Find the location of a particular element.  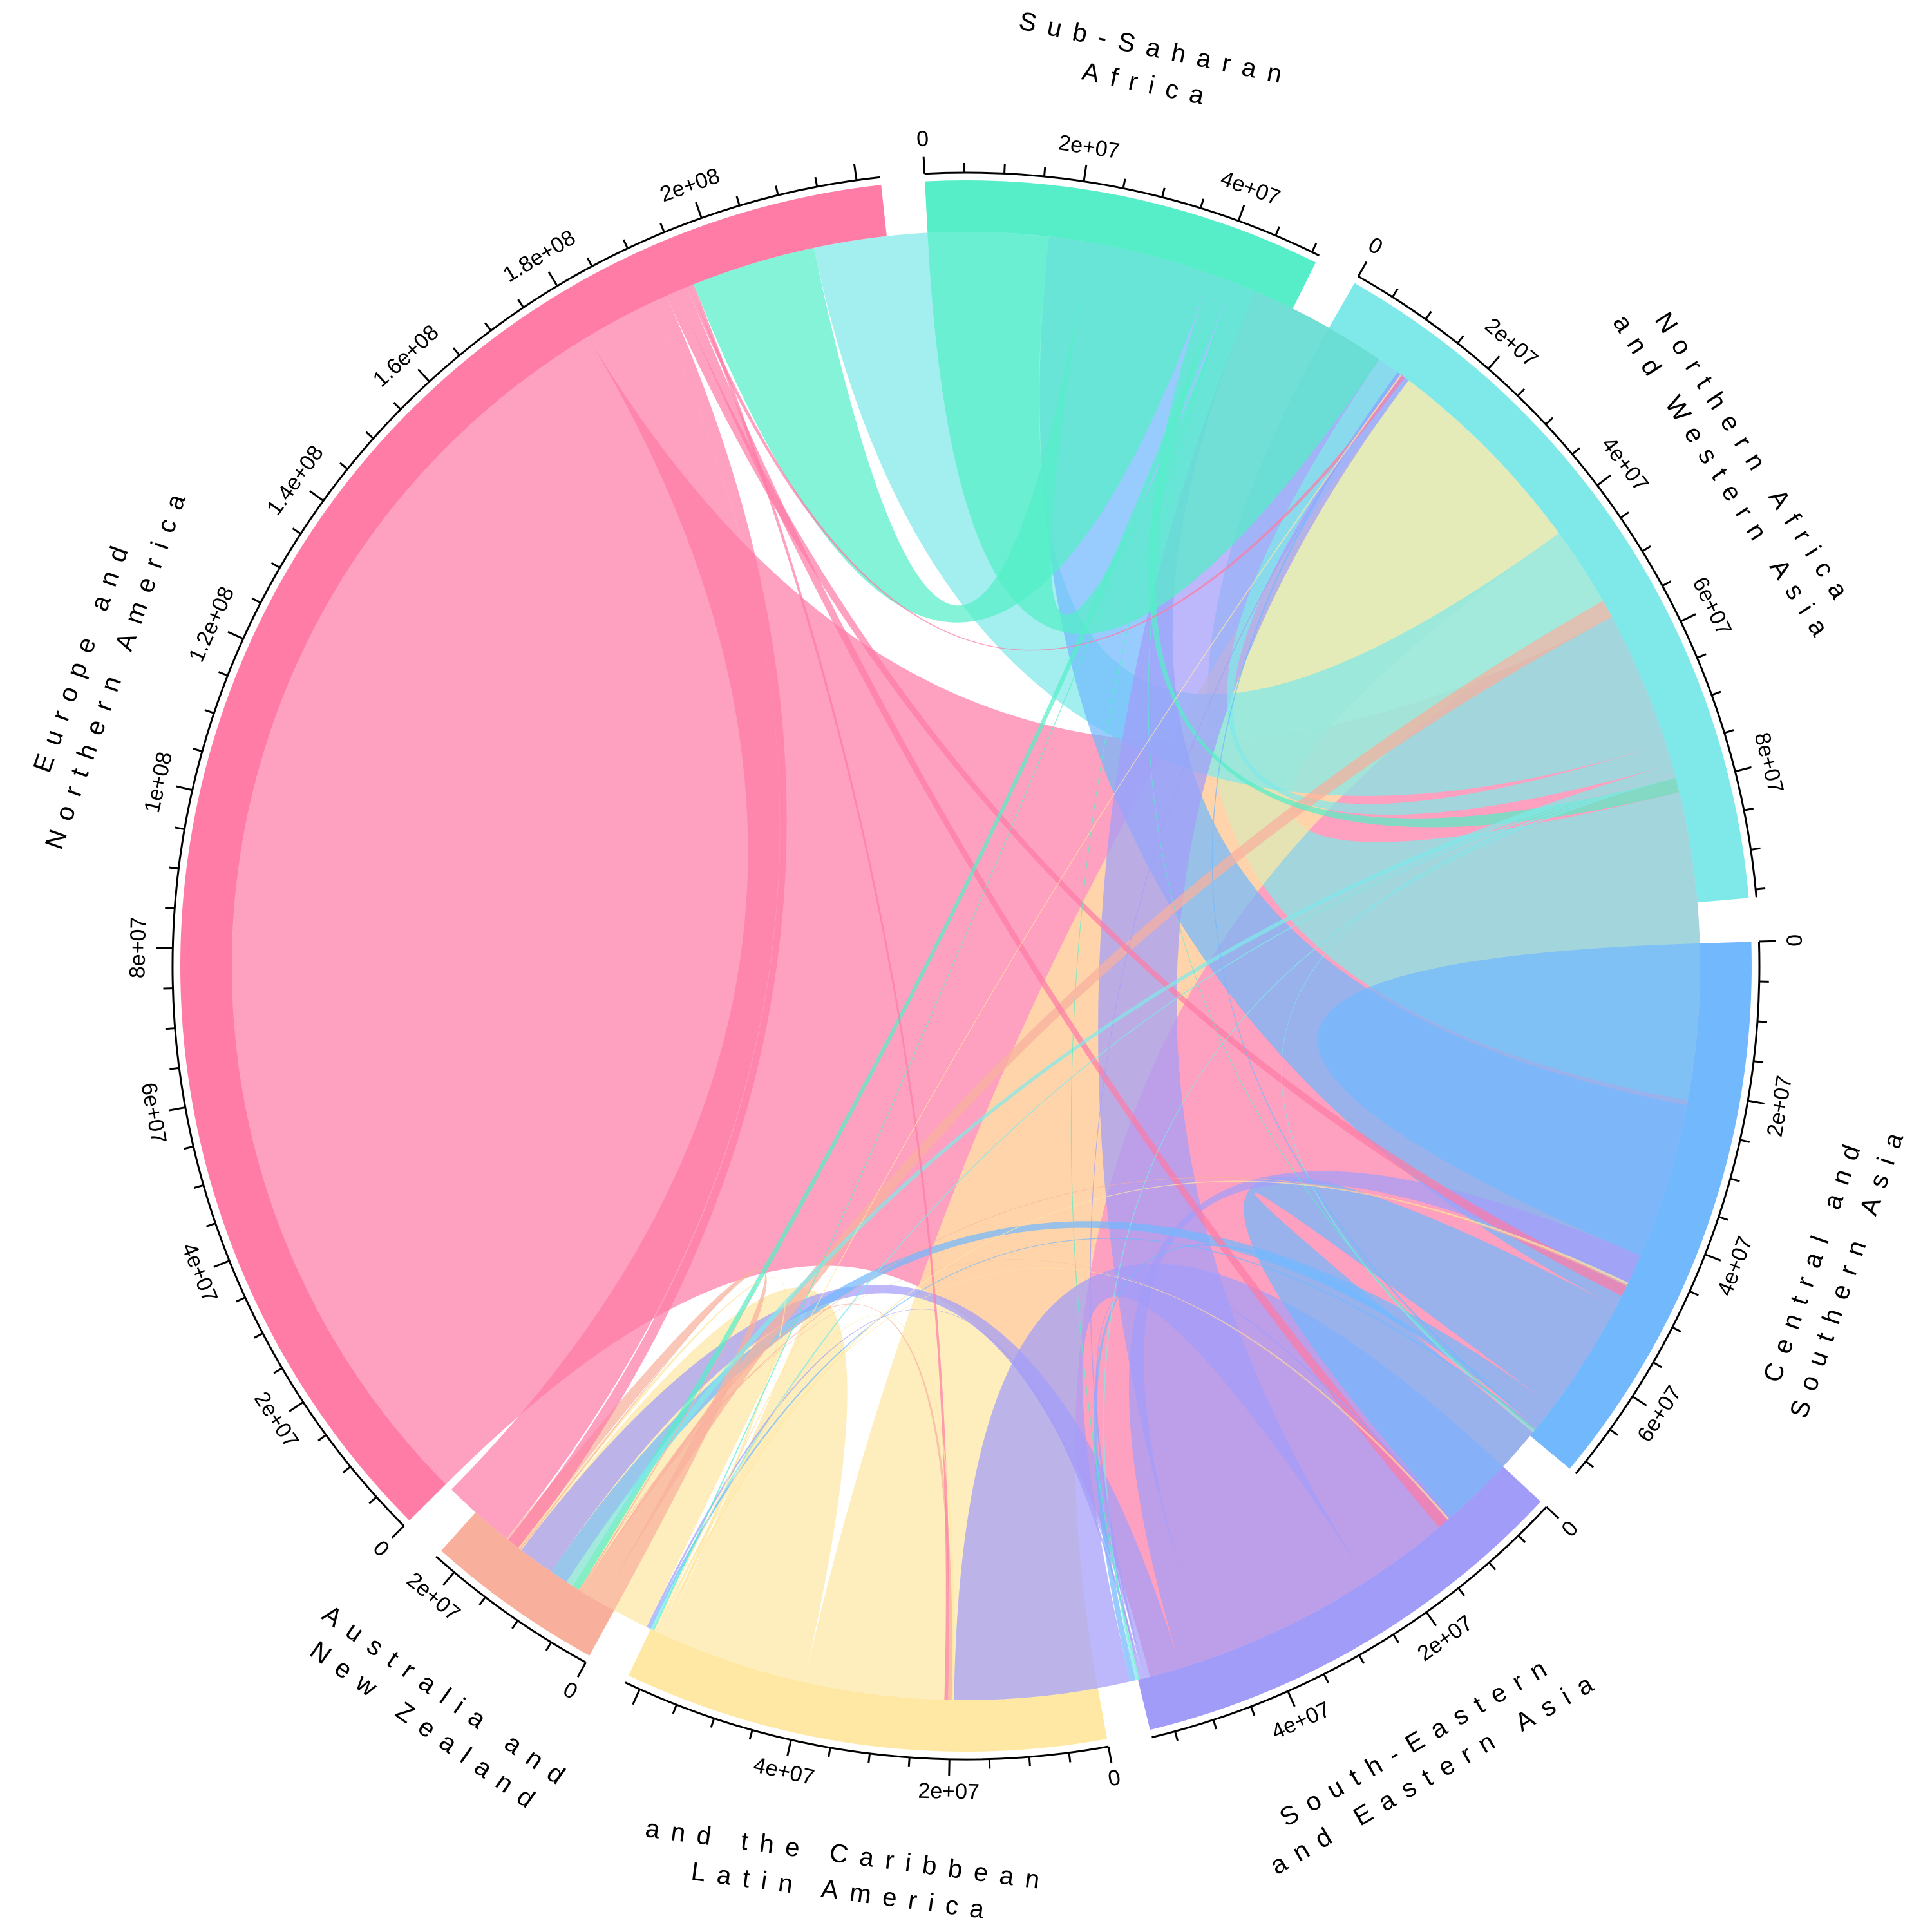

ribbon-south-eastern-and-eastern-asia-to-northern-africa-and-western-asia is located at coordinates (1384, 1420).